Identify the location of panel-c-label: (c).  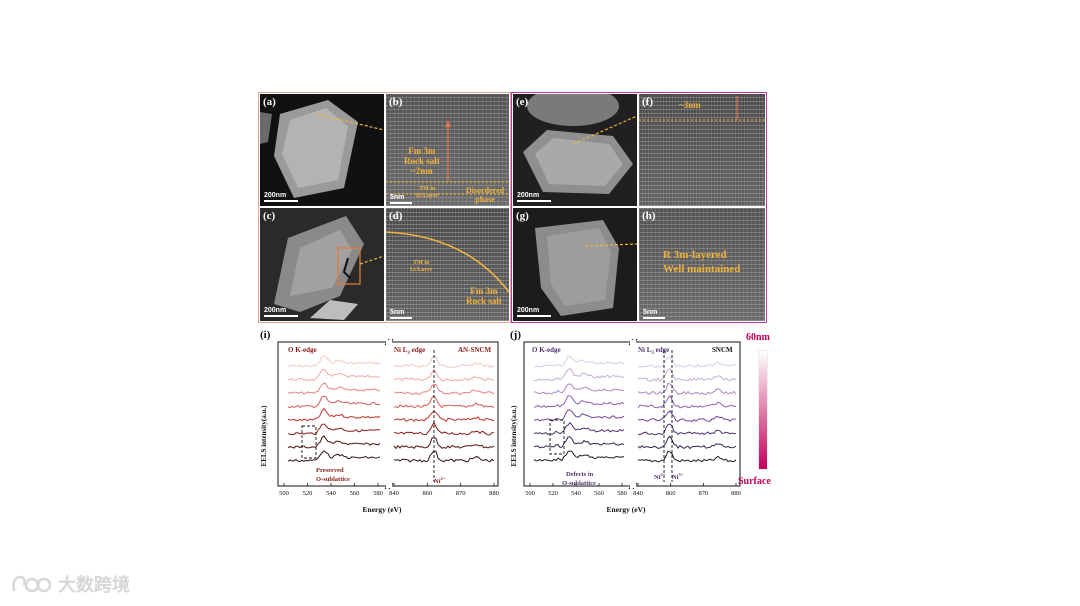
(269, 216).